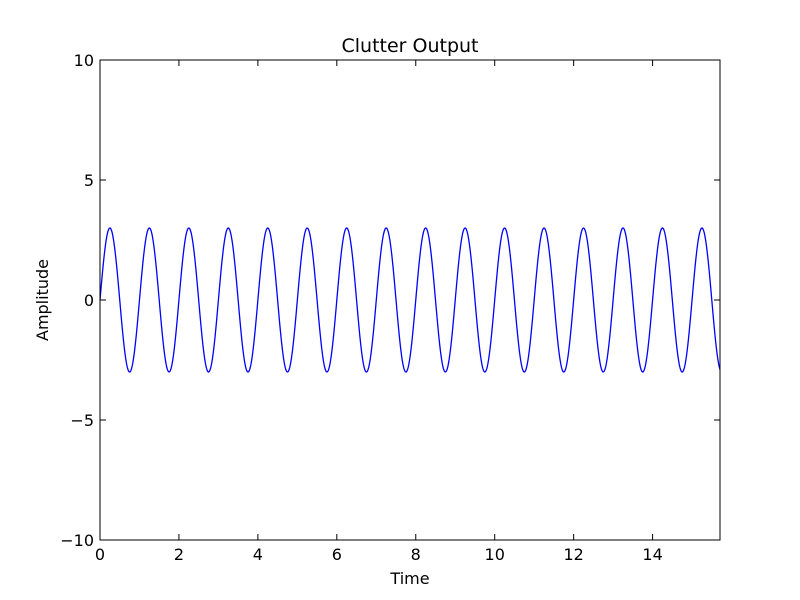 This screenshot has height=600, width=800. Describe the element at coordinates (573, 554) in the screenshot. I see `x-tick-label: 12` at that location.